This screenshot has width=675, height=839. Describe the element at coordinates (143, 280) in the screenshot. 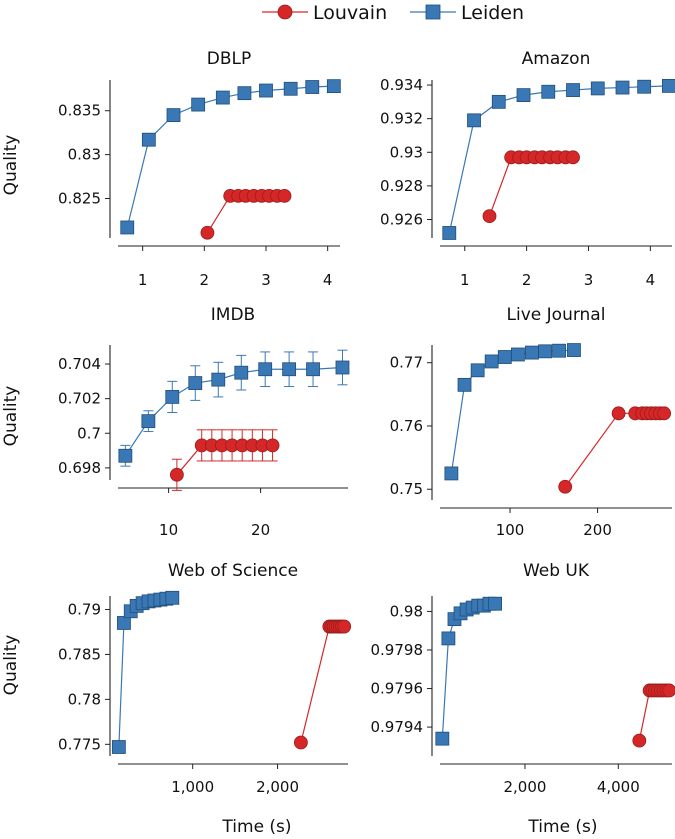

I see `x-tick-label: 1` at that location.